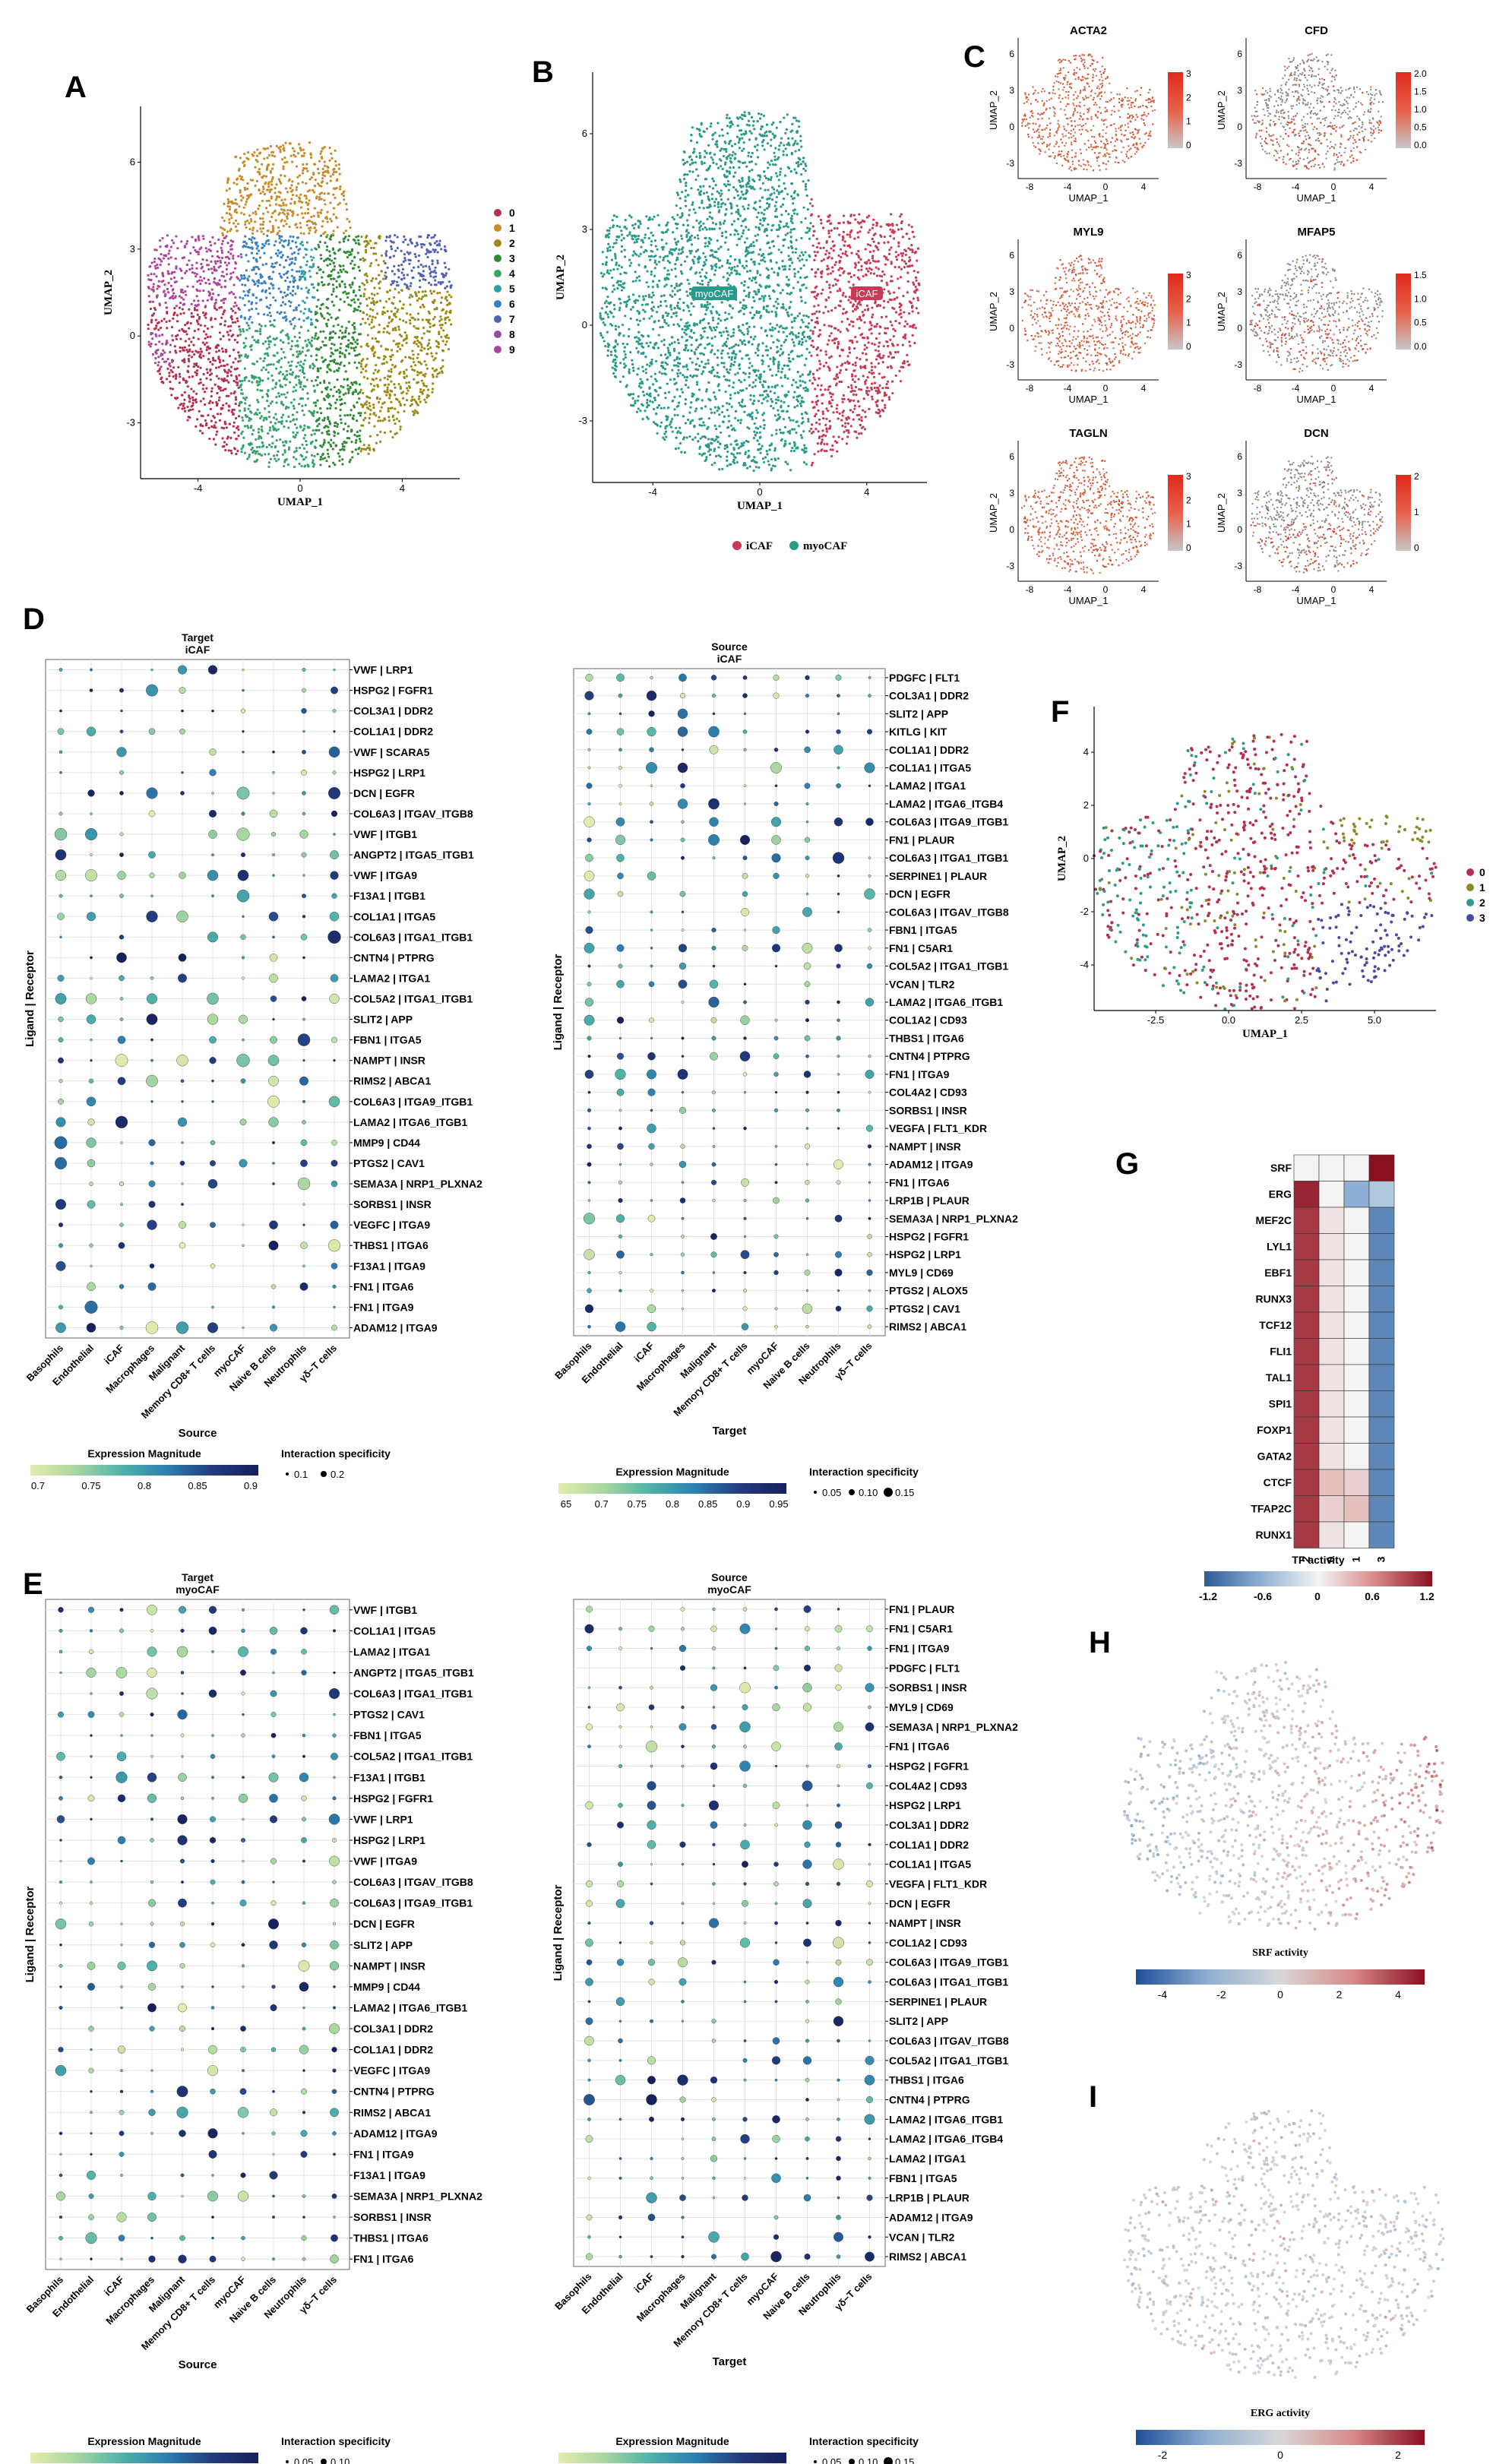  What do you see at coordinates (198, 488) in the screenshot?
I see `x-tick-label: -4` at bounding box center [198, 488].